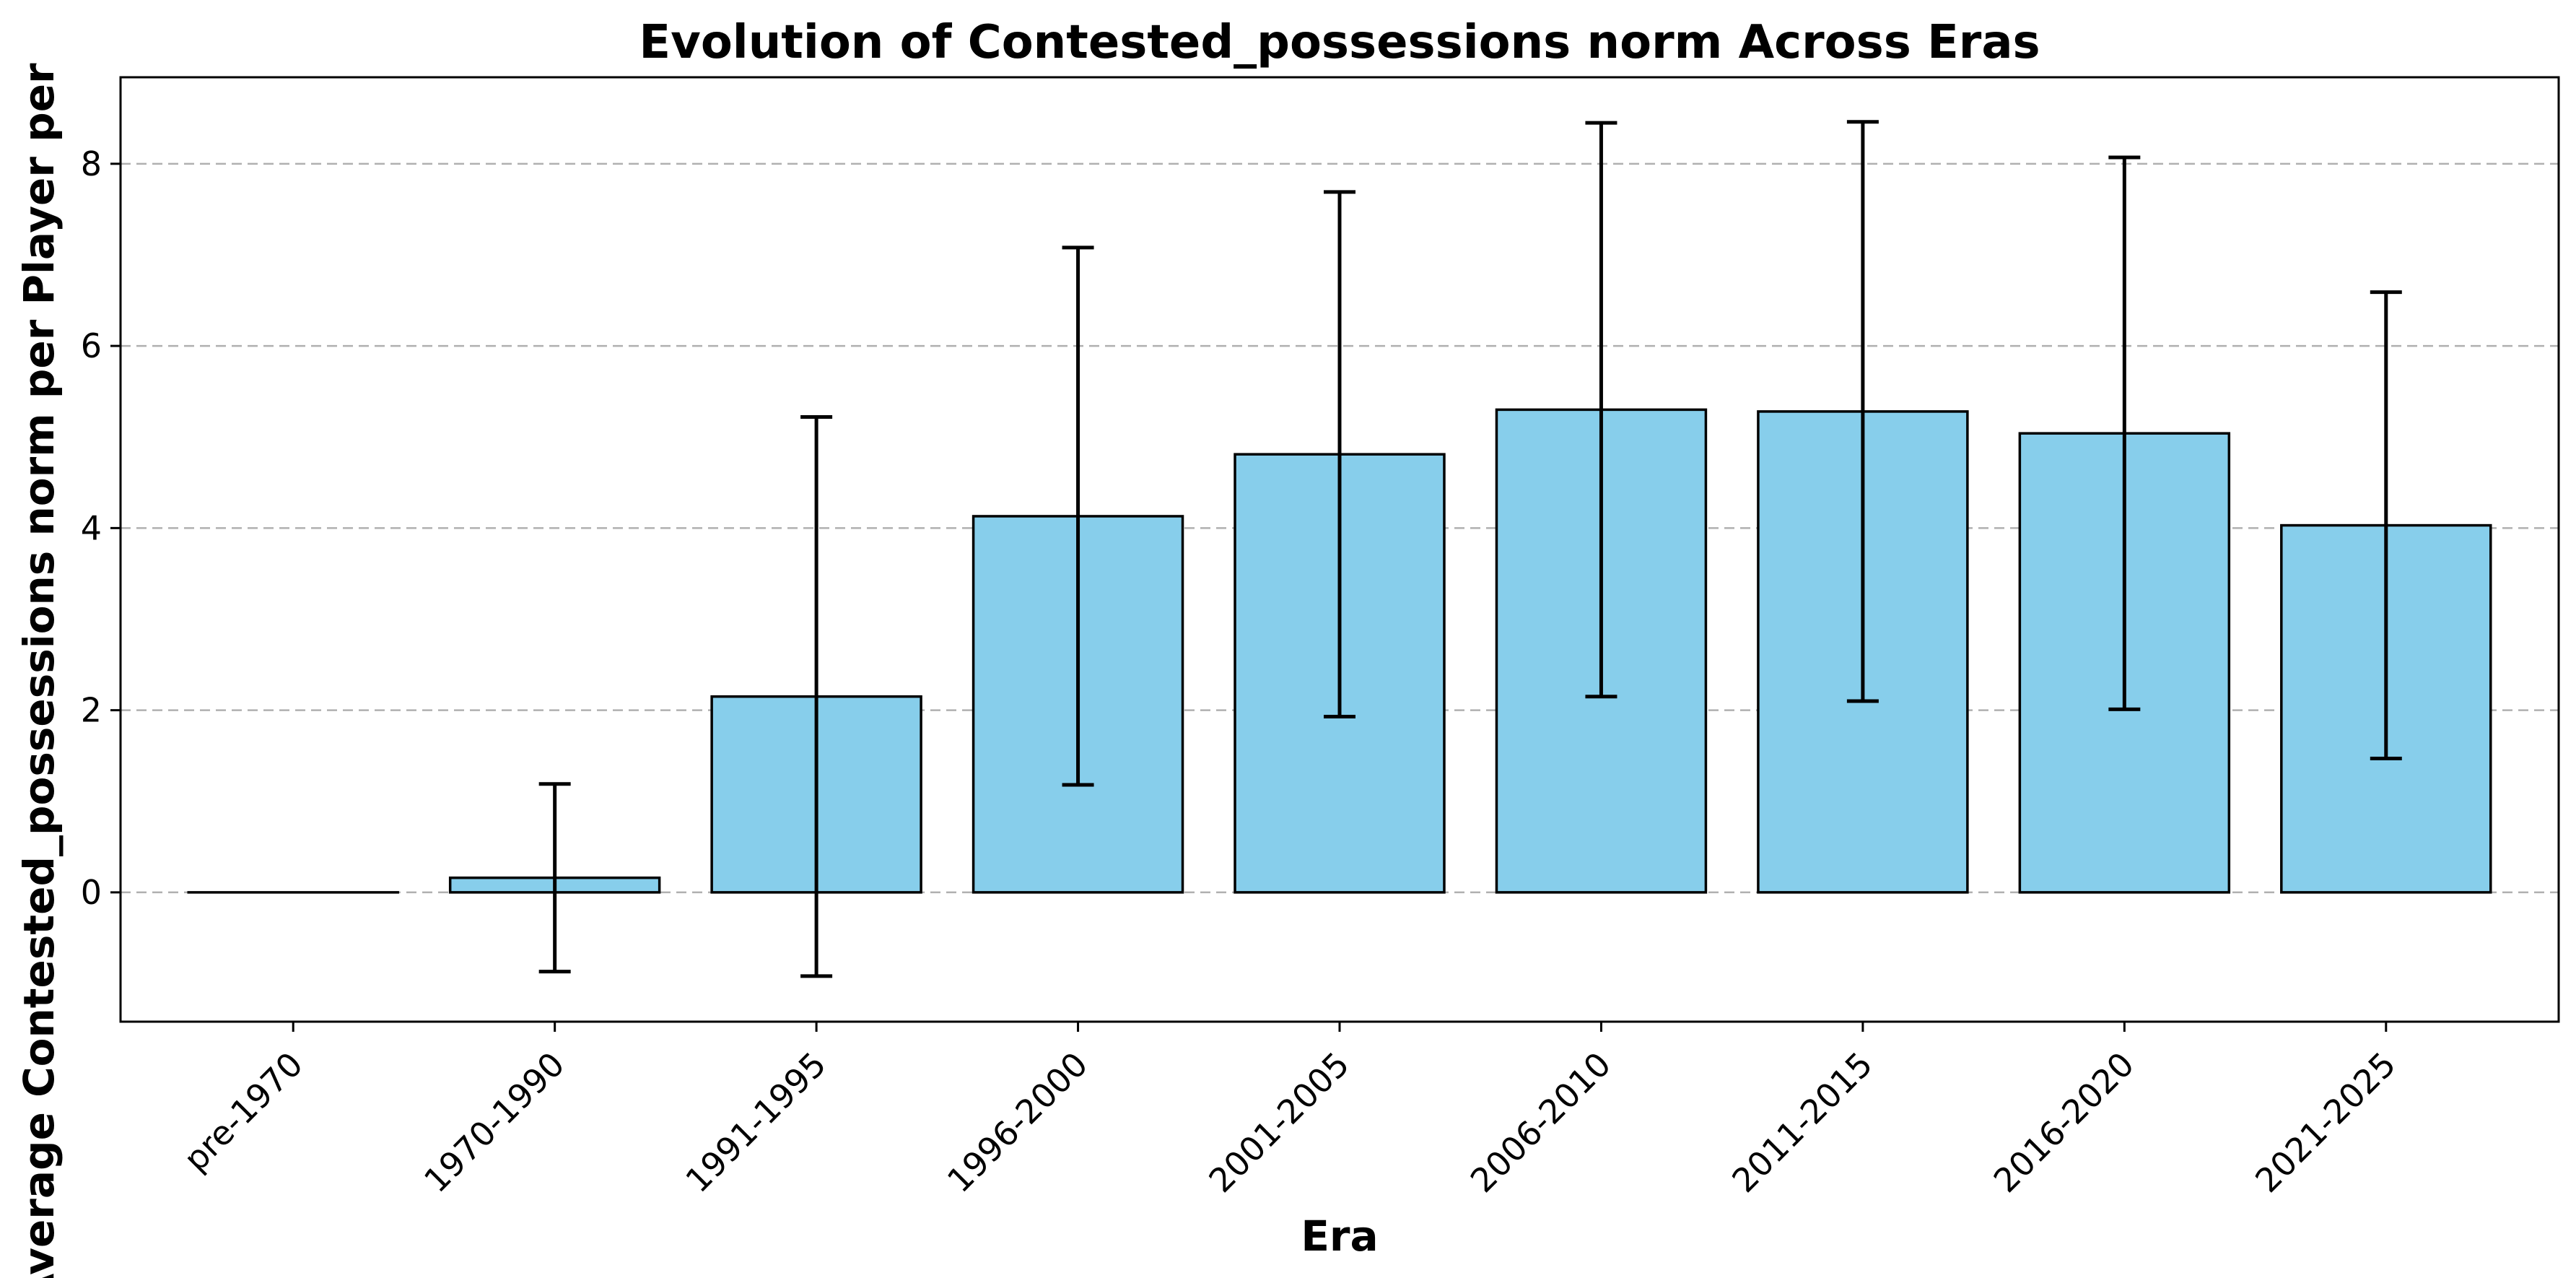 The image size is (2576, 1278). I want to click on x-tick-label: 1991-1995, so click(755, 1122).